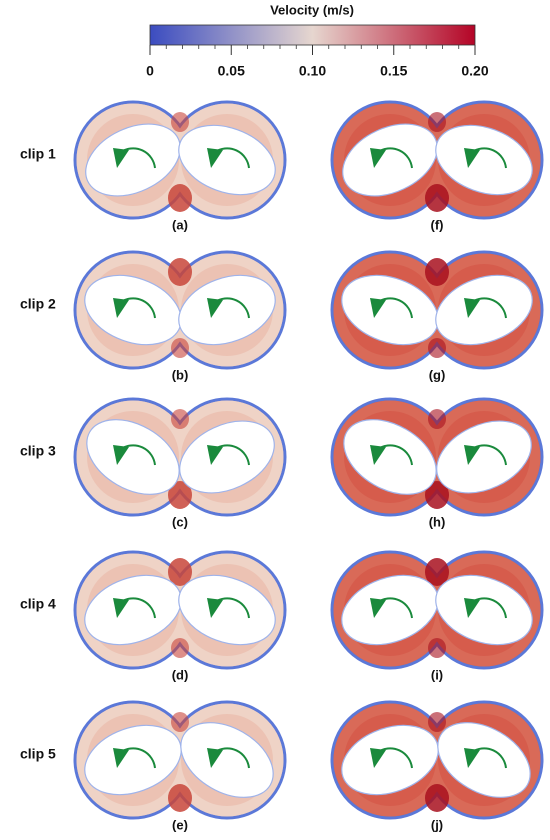  Describe the element at coordinates (312, 71) in the screenshot. I see `tick-label: 0.10` at that location.